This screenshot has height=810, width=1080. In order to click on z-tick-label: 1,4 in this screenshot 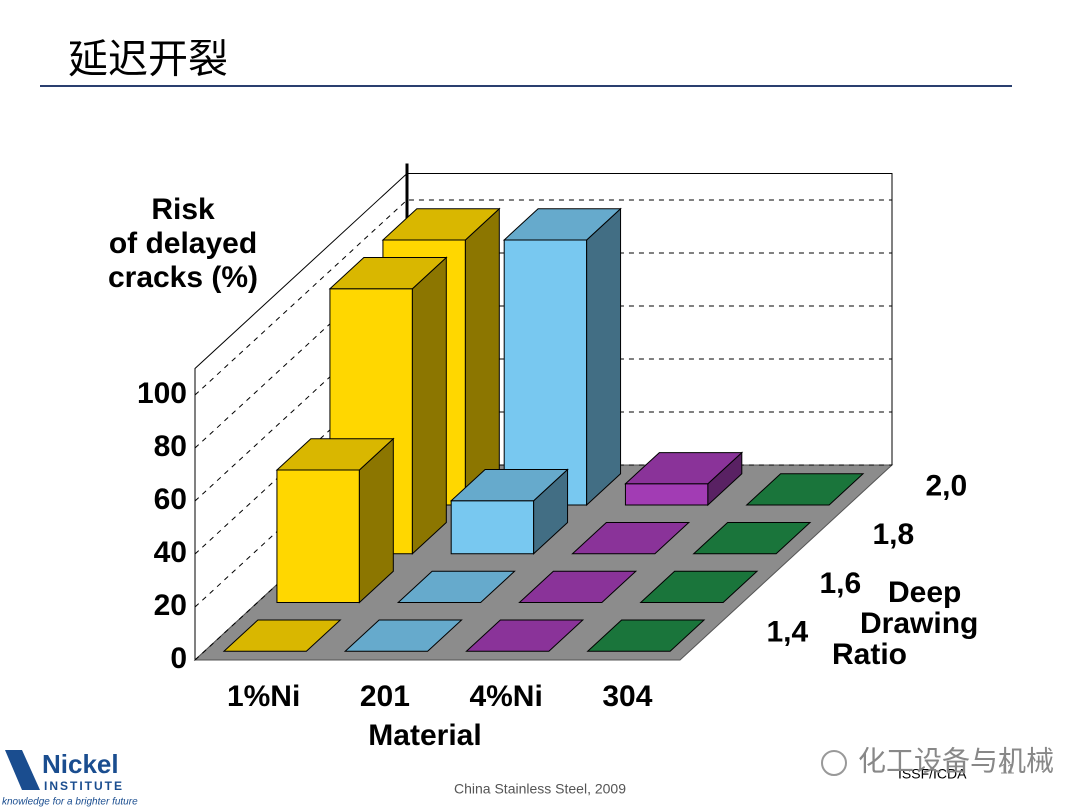, I will do `click(788, 632)`.